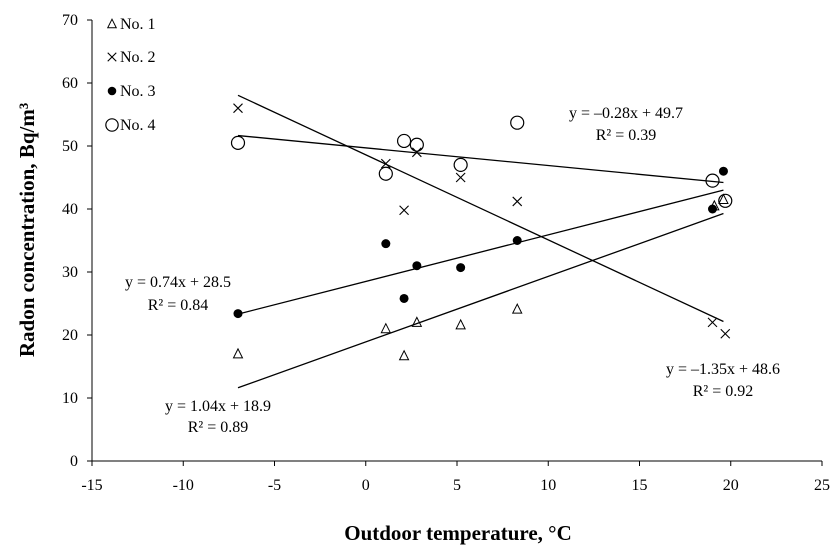 The height and width of the screenshot is (555, 834). Describe the element at coordinates (218, 406) in the screenshot. I see `equation-no-1: y = 1.04x + 18.9` at that location.